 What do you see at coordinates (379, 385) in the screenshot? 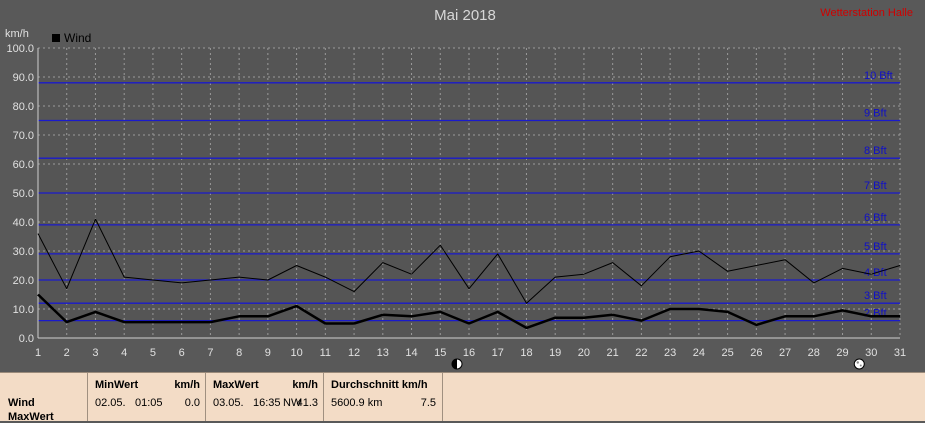
I see `avg-header: Durchschnitt km/h` at bounding box center [379, 385].